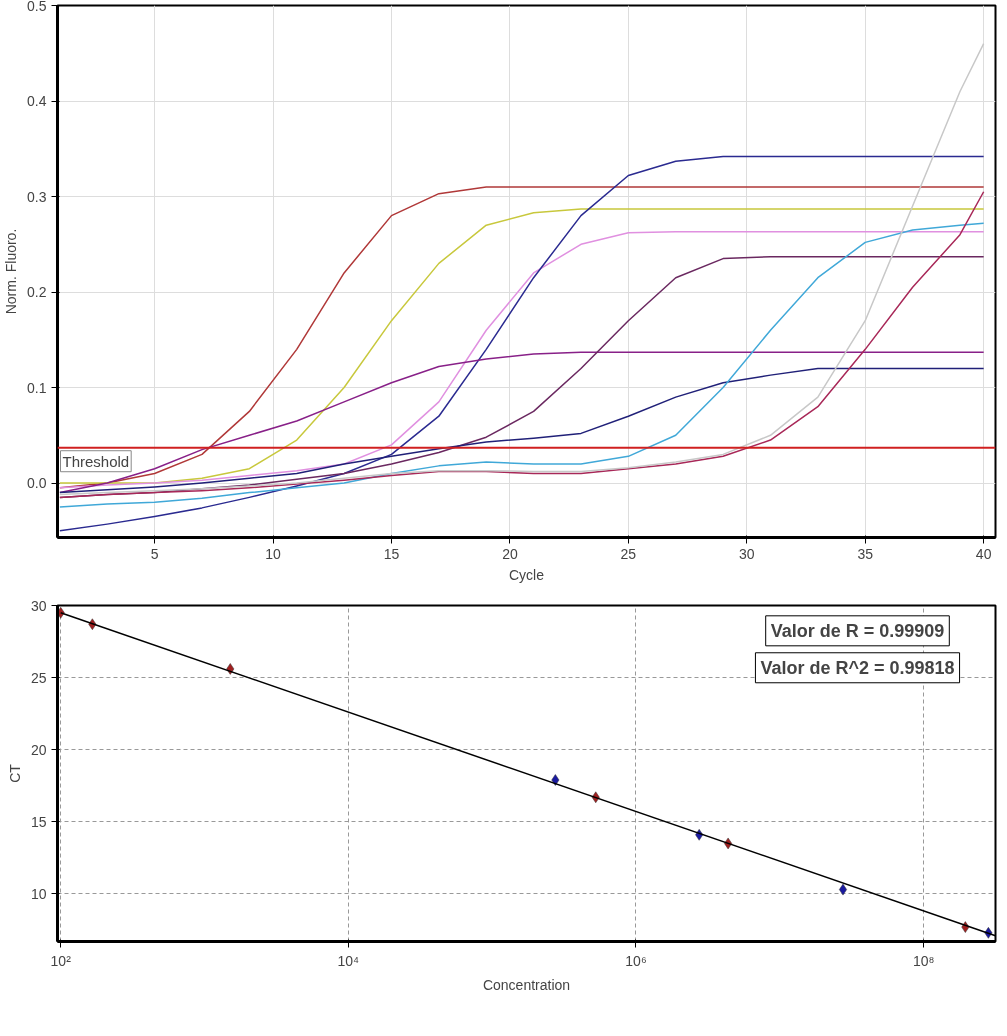  Describe the element at coordinates (636, 960) in the screenshot. I see `x-tick-label: 10⁶` at that location.